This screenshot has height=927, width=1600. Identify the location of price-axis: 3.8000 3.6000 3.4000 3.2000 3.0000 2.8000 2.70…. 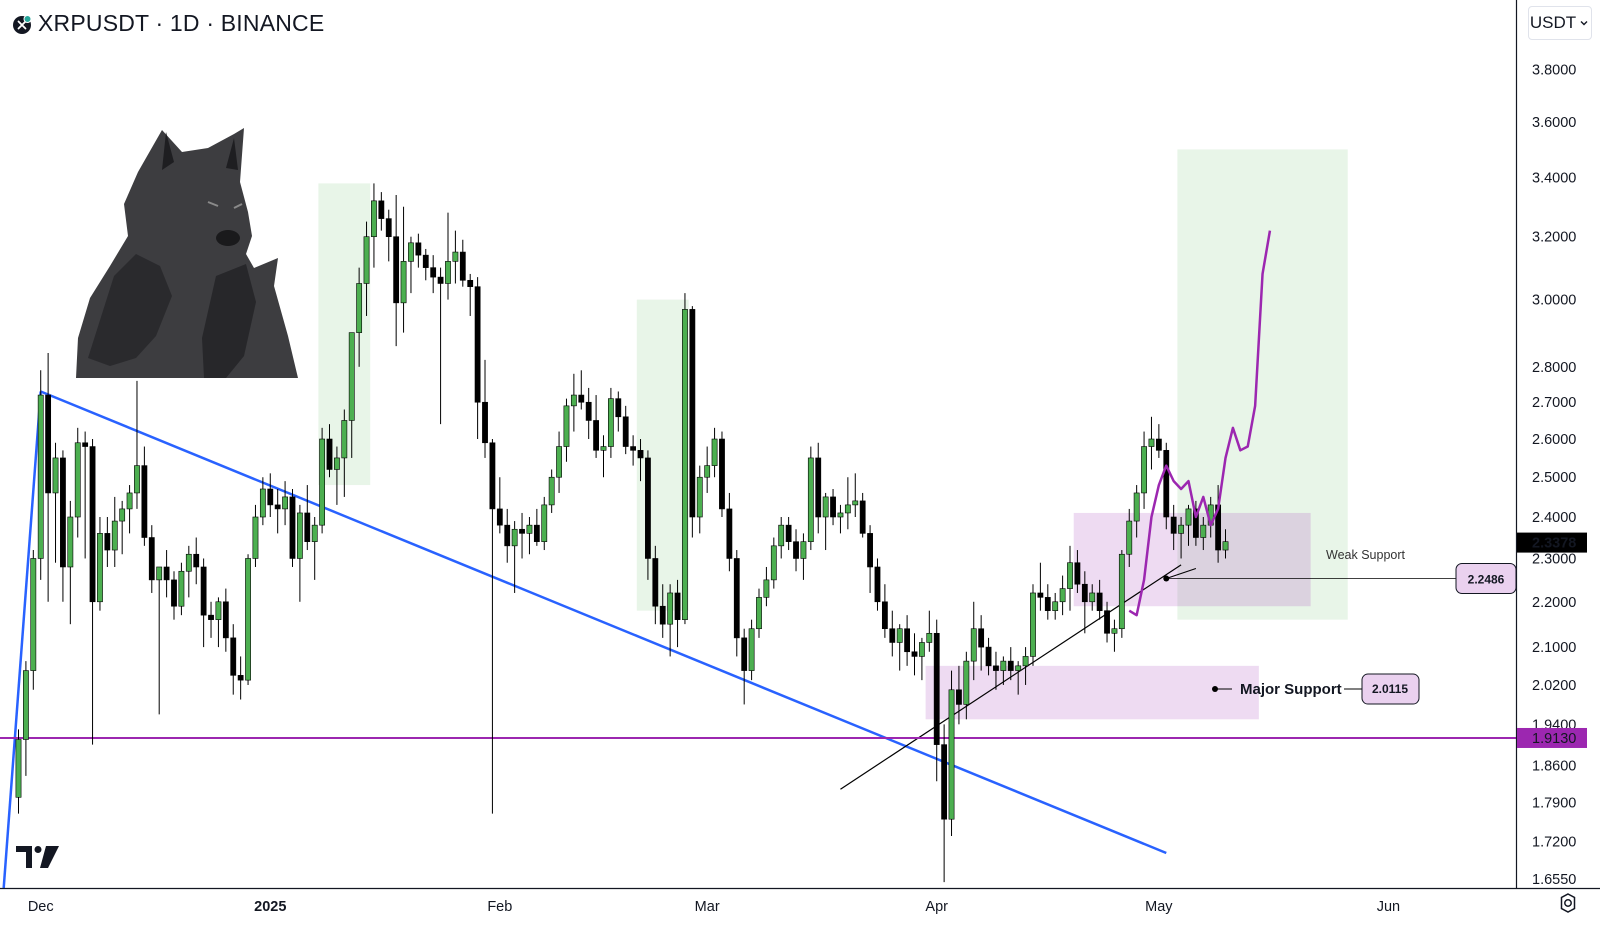
(1554, 475).